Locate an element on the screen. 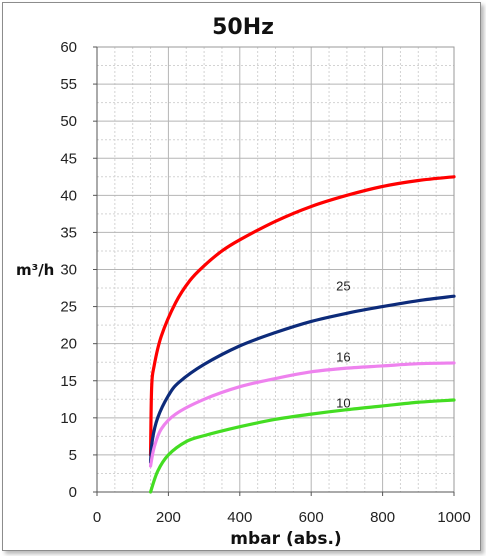 This screenshot has width=486, height=556. x-tick-label: 1000 is located at coordinates (453, 517).